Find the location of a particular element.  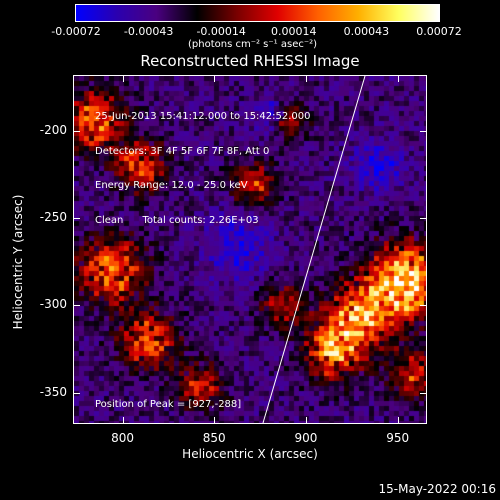

y-tick-label: -350 is located at coordinates (53, 391).